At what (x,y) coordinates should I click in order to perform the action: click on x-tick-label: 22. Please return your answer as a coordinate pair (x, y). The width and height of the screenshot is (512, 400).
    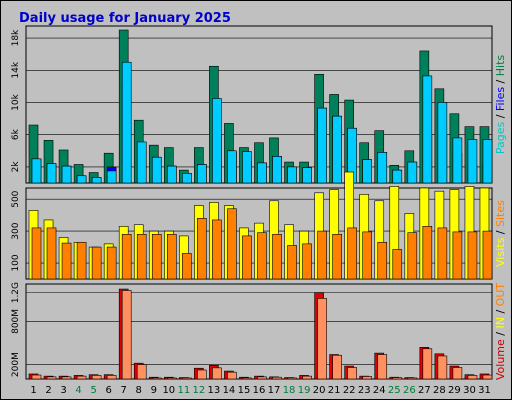
    Looking at the image, I should click on (349, 390).